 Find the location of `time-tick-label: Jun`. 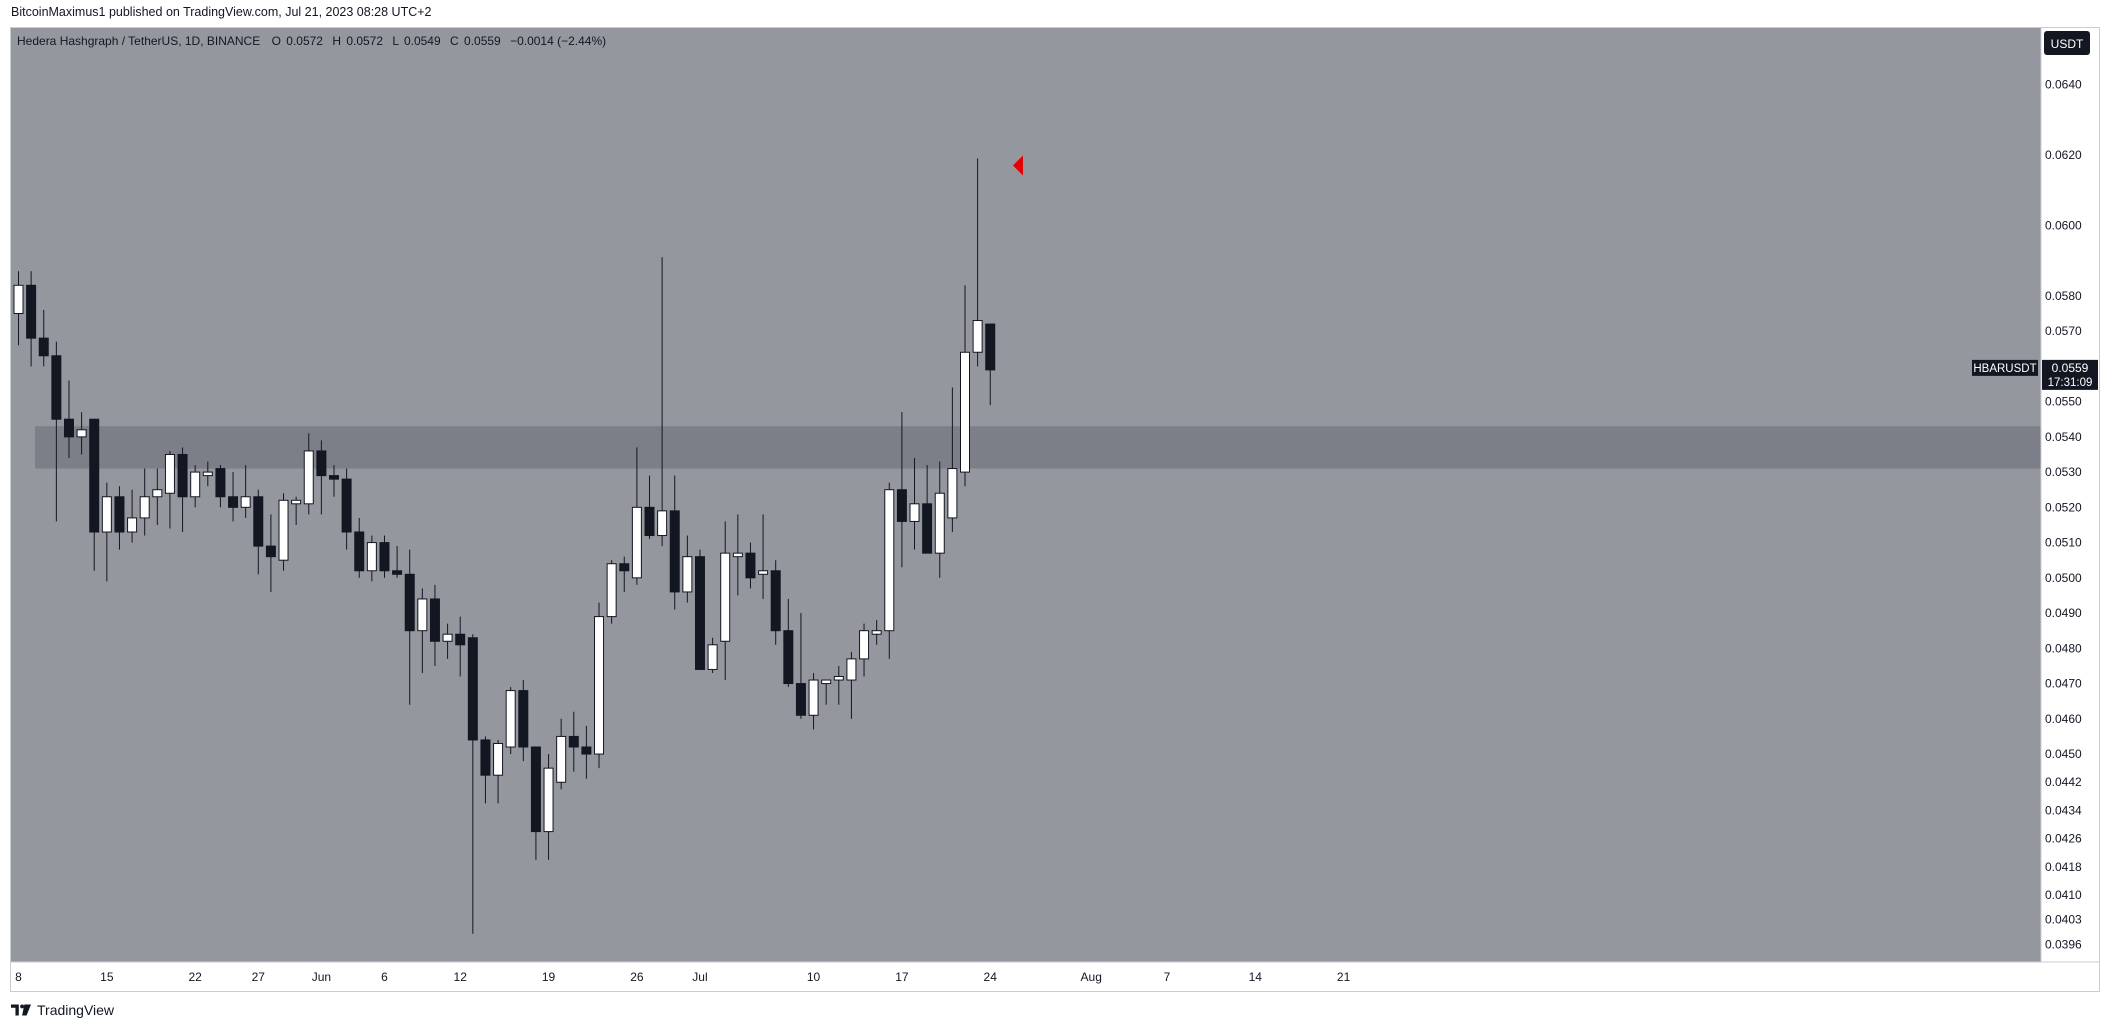

time-tick-label: Jun is located at coordinates (321, 977).